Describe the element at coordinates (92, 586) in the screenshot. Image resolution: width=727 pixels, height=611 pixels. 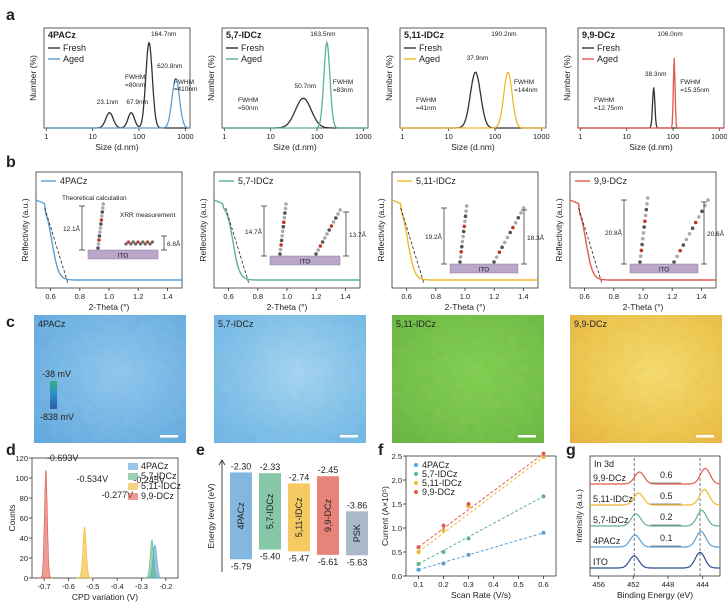
I see `x-tick-label: -0.5` at that location.